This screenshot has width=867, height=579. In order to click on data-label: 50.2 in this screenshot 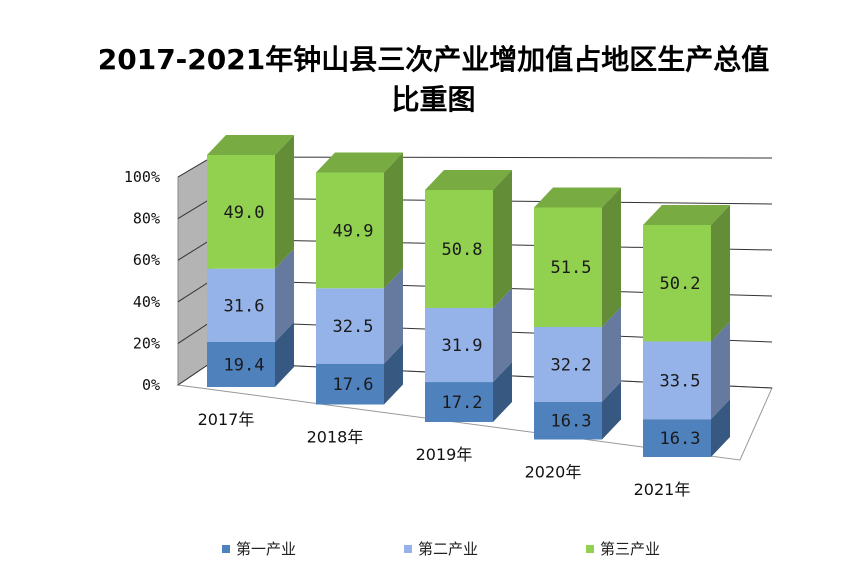, I will do `click(680, 284)`.